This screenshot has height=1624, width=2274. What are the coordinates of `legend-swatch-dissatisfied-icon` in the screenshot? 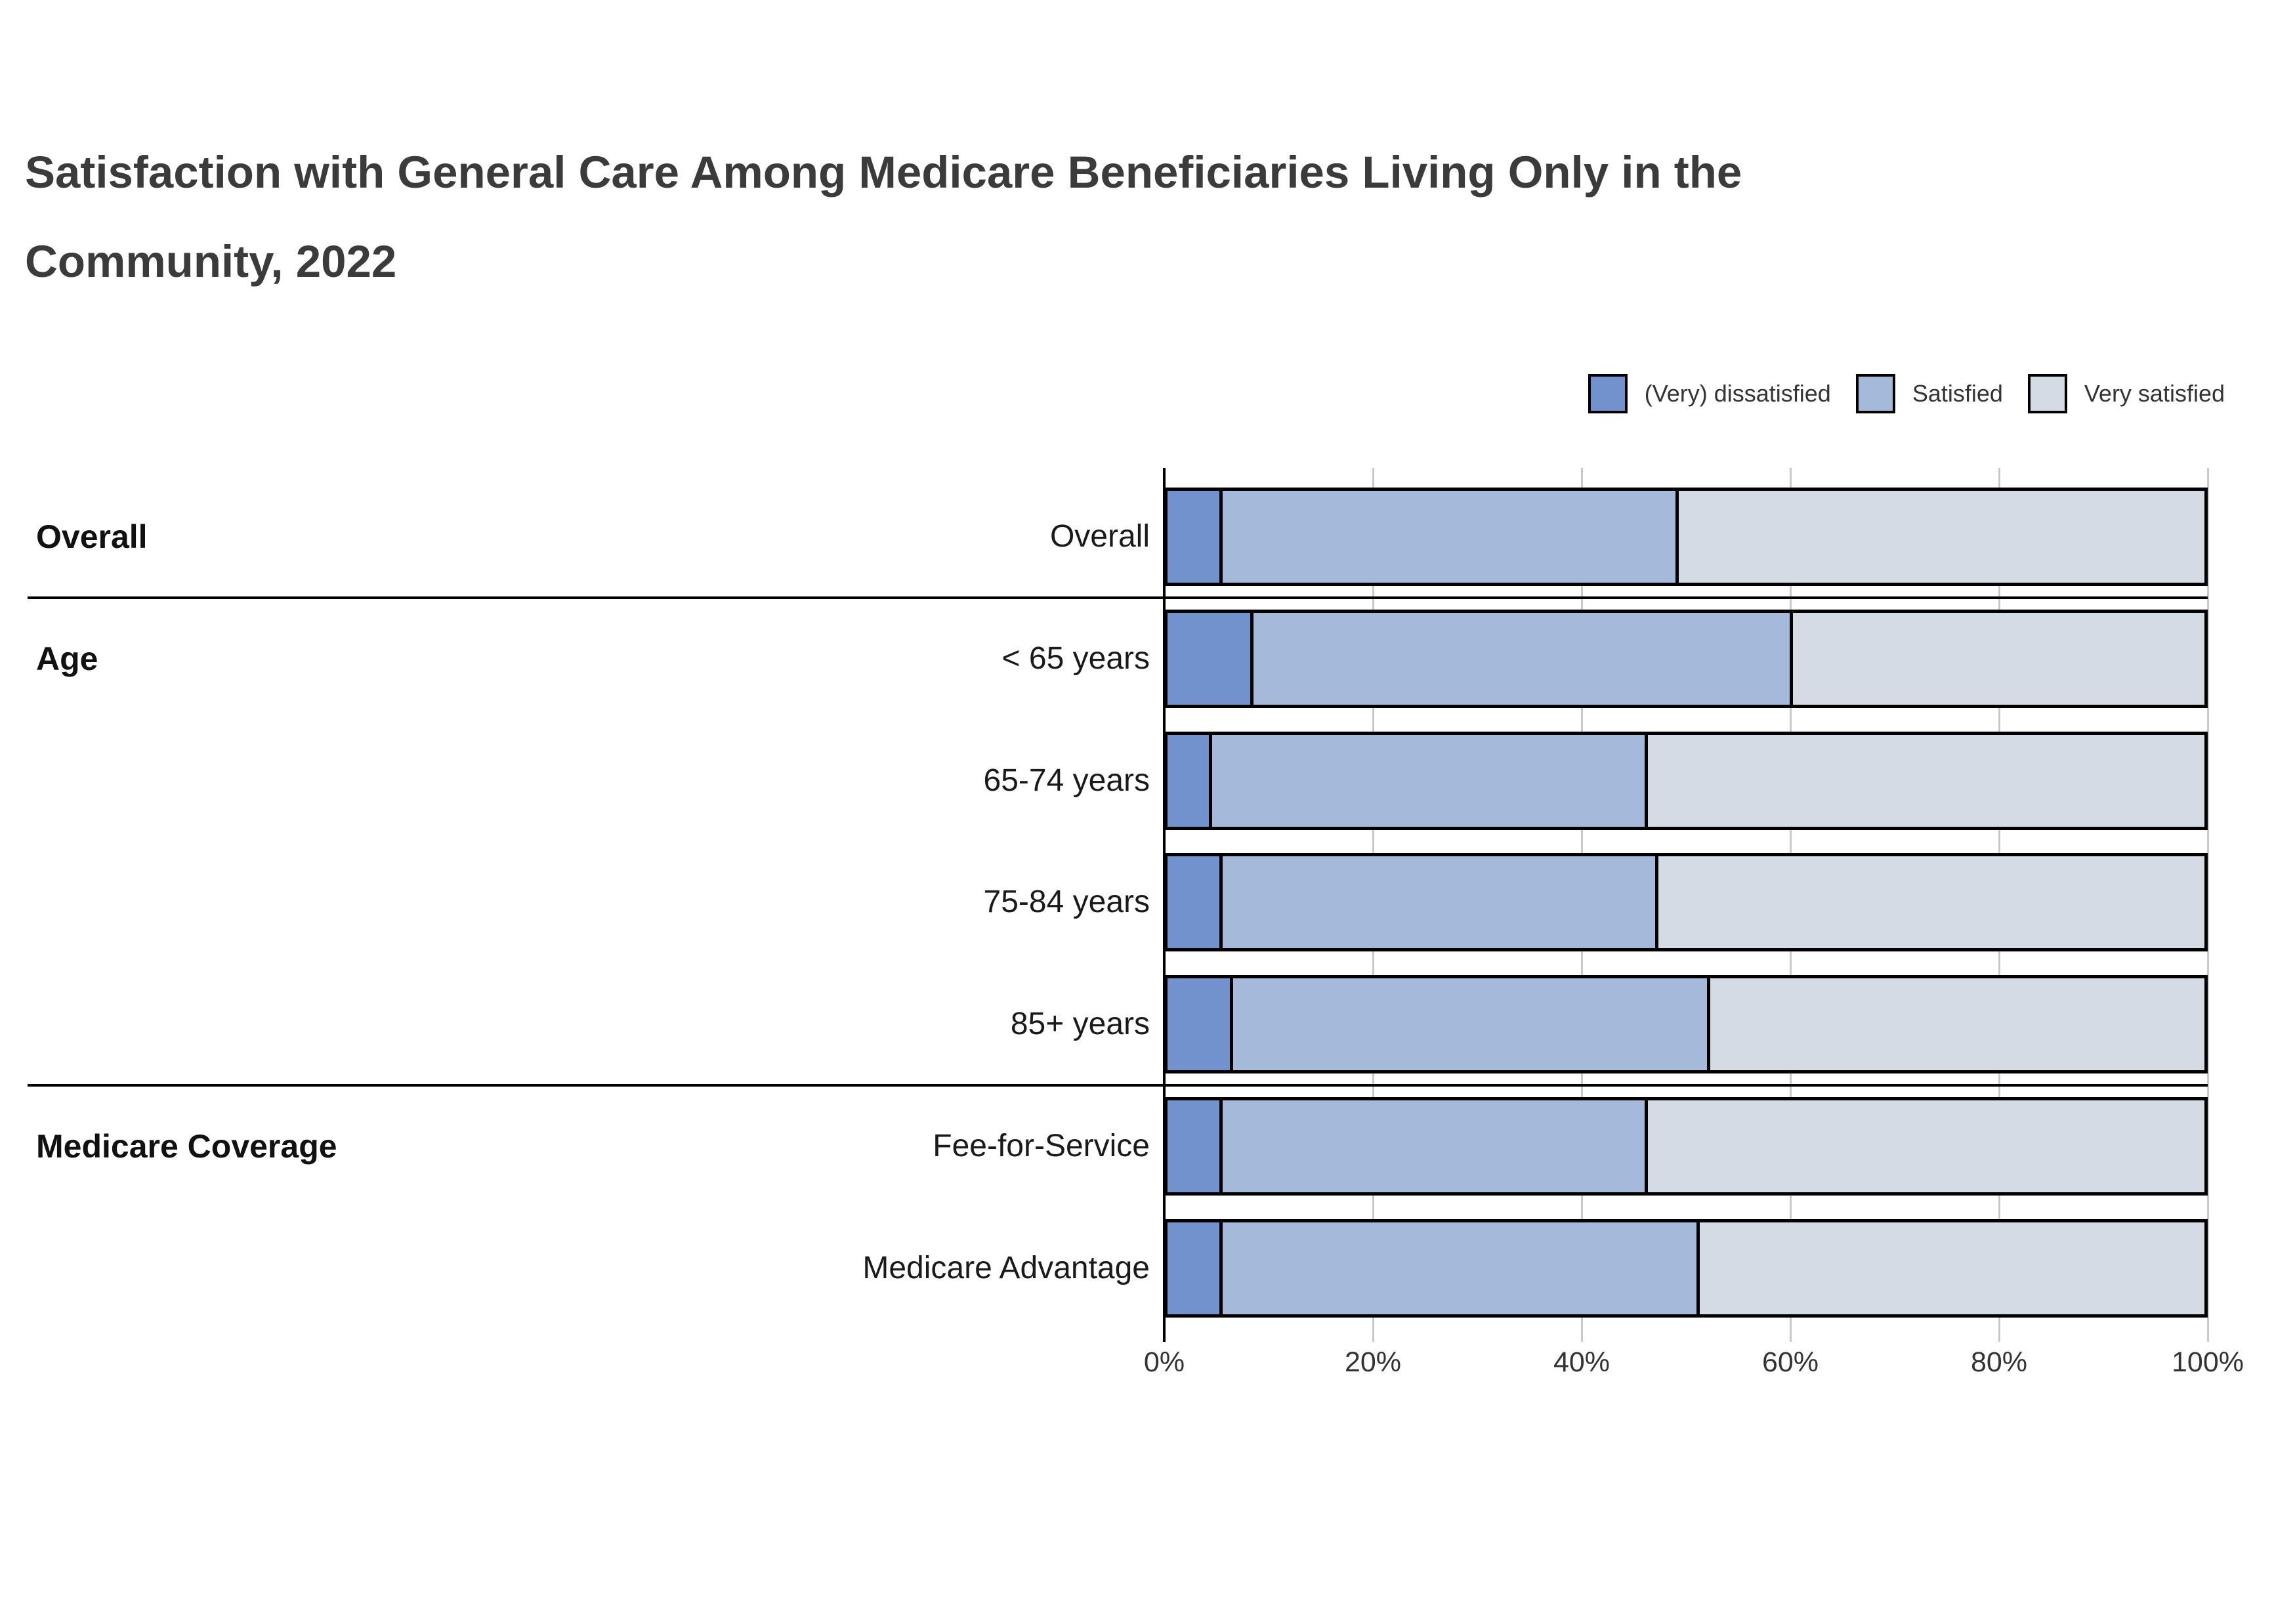 It's located at (1608, 394).